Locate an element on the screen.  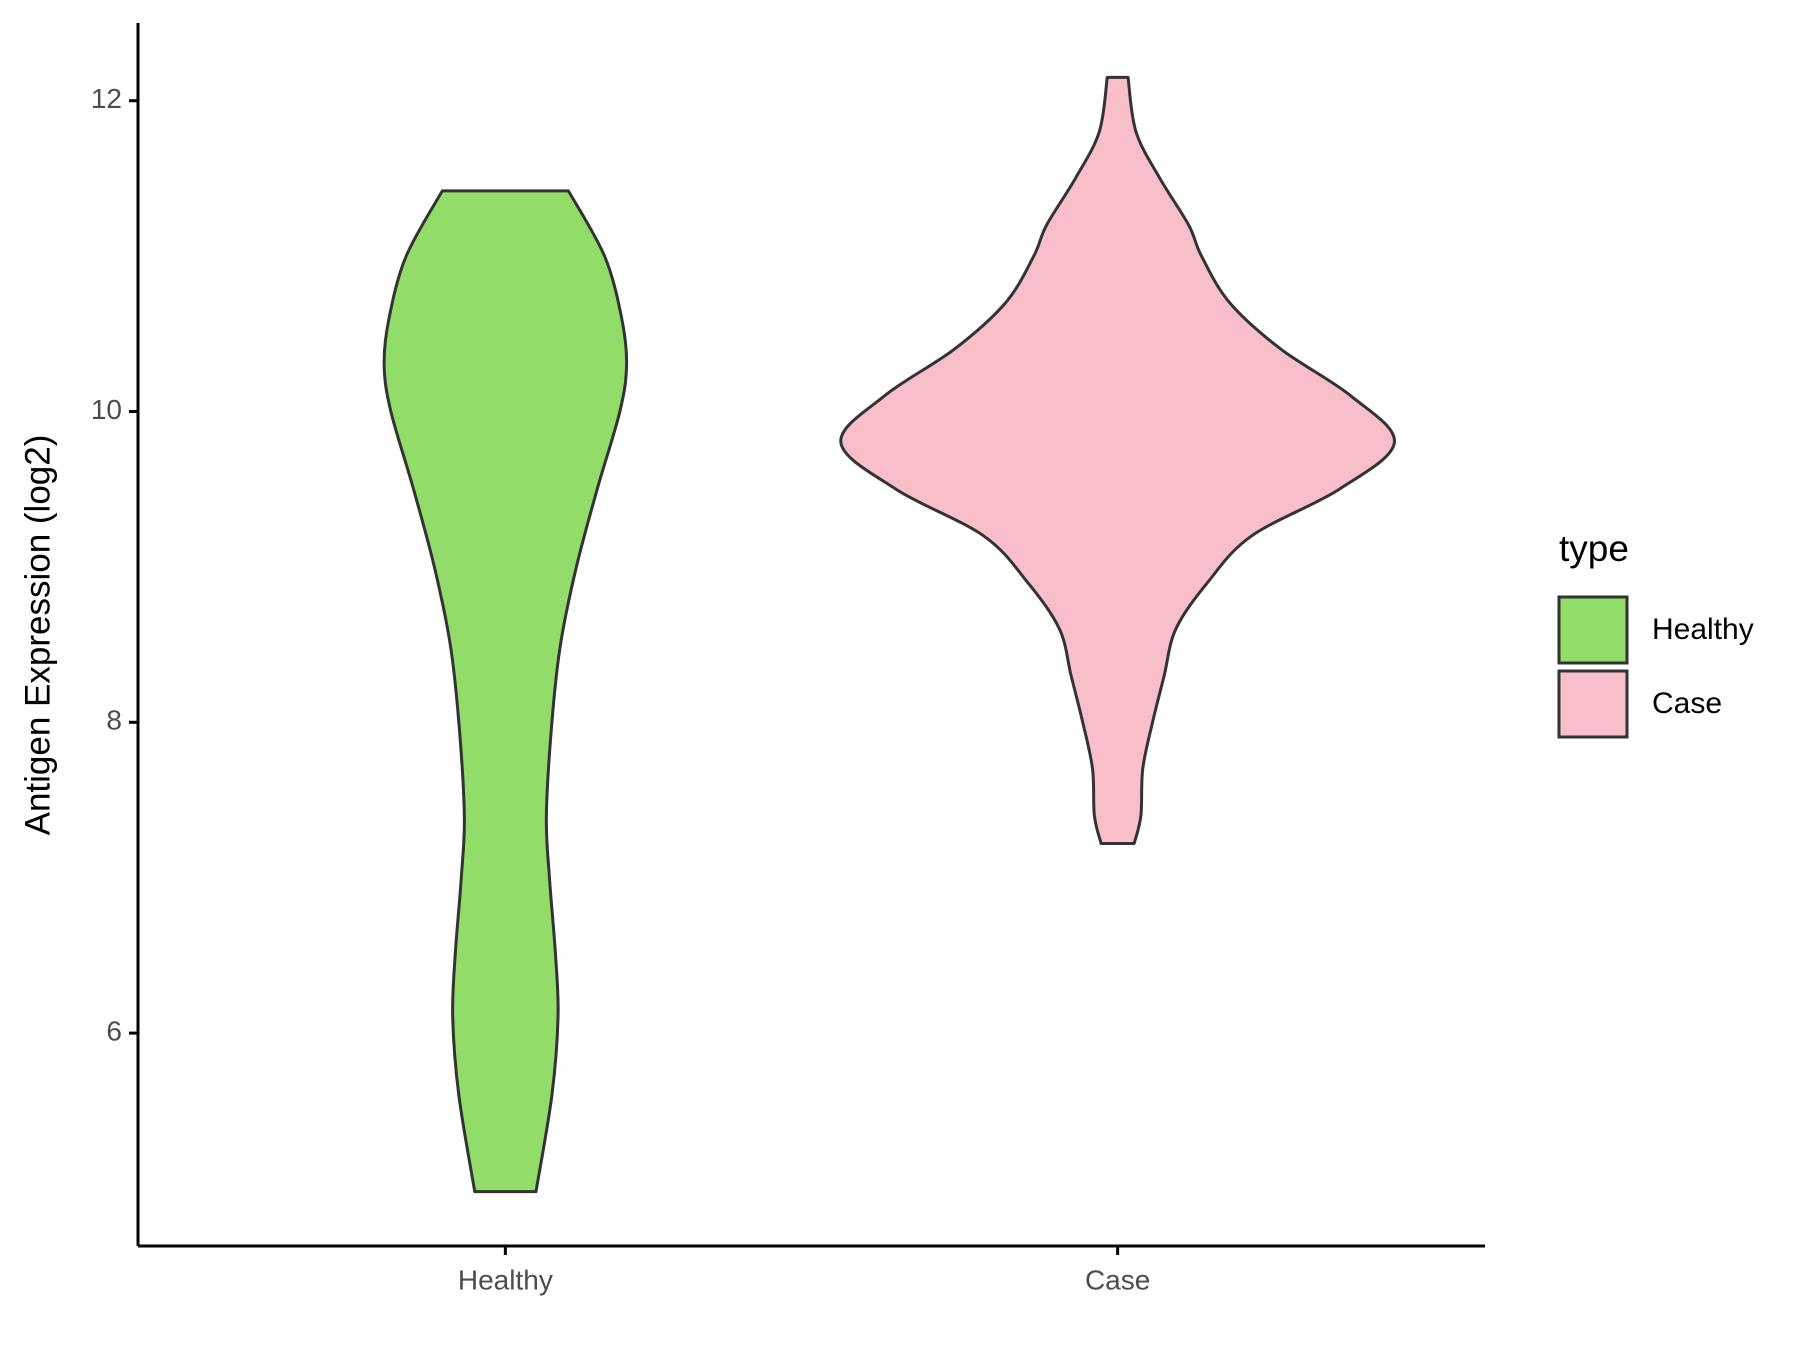
y-axis-label: Antigen Expression (log2) is located at coordinates (37, 635).